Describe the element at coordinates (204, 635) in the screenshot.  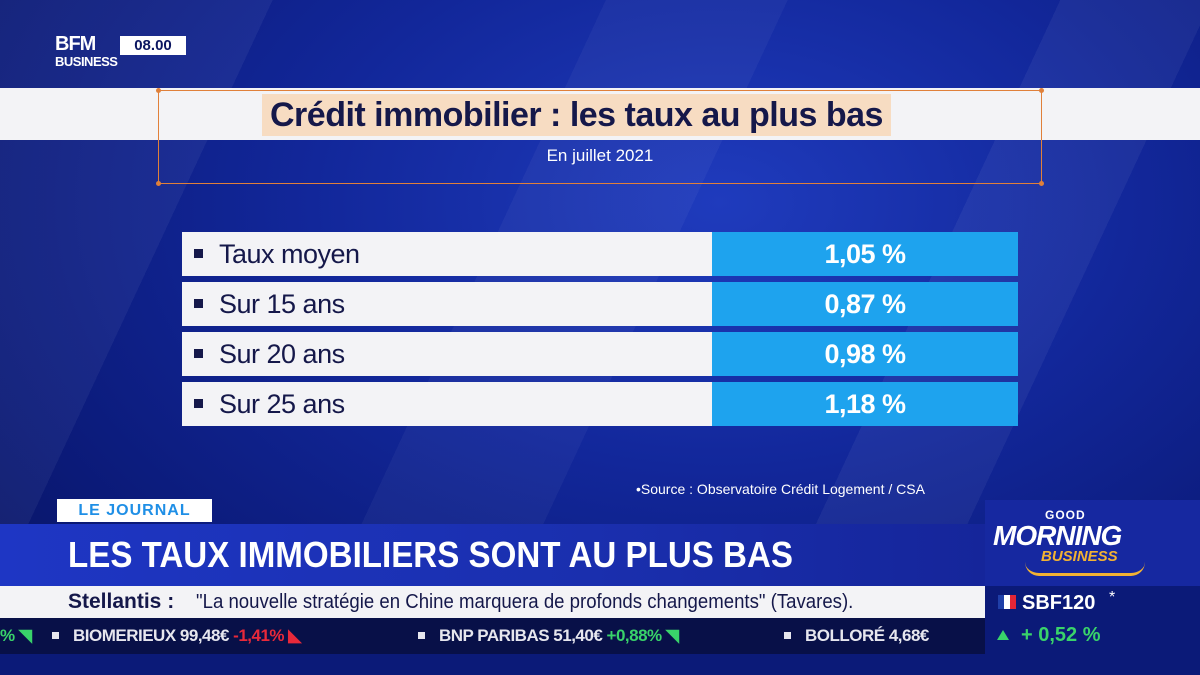
I see `ticker-price: 99,48€` at that location.